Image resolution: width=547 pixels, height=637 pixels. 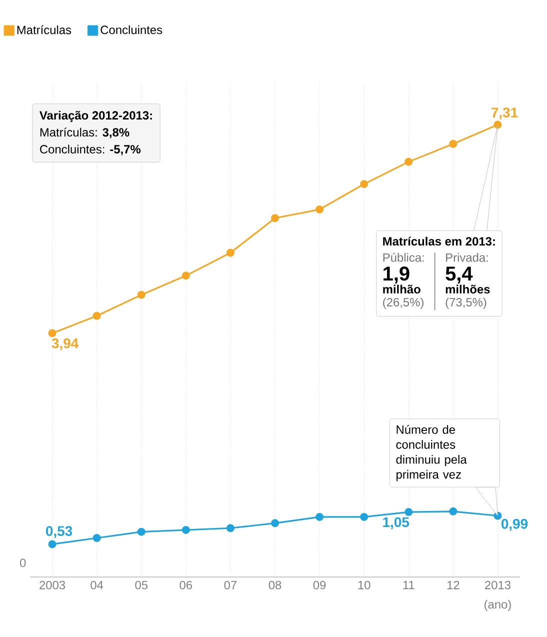 I want to click on x-tick-label: 09, so click(x=319, y=585).